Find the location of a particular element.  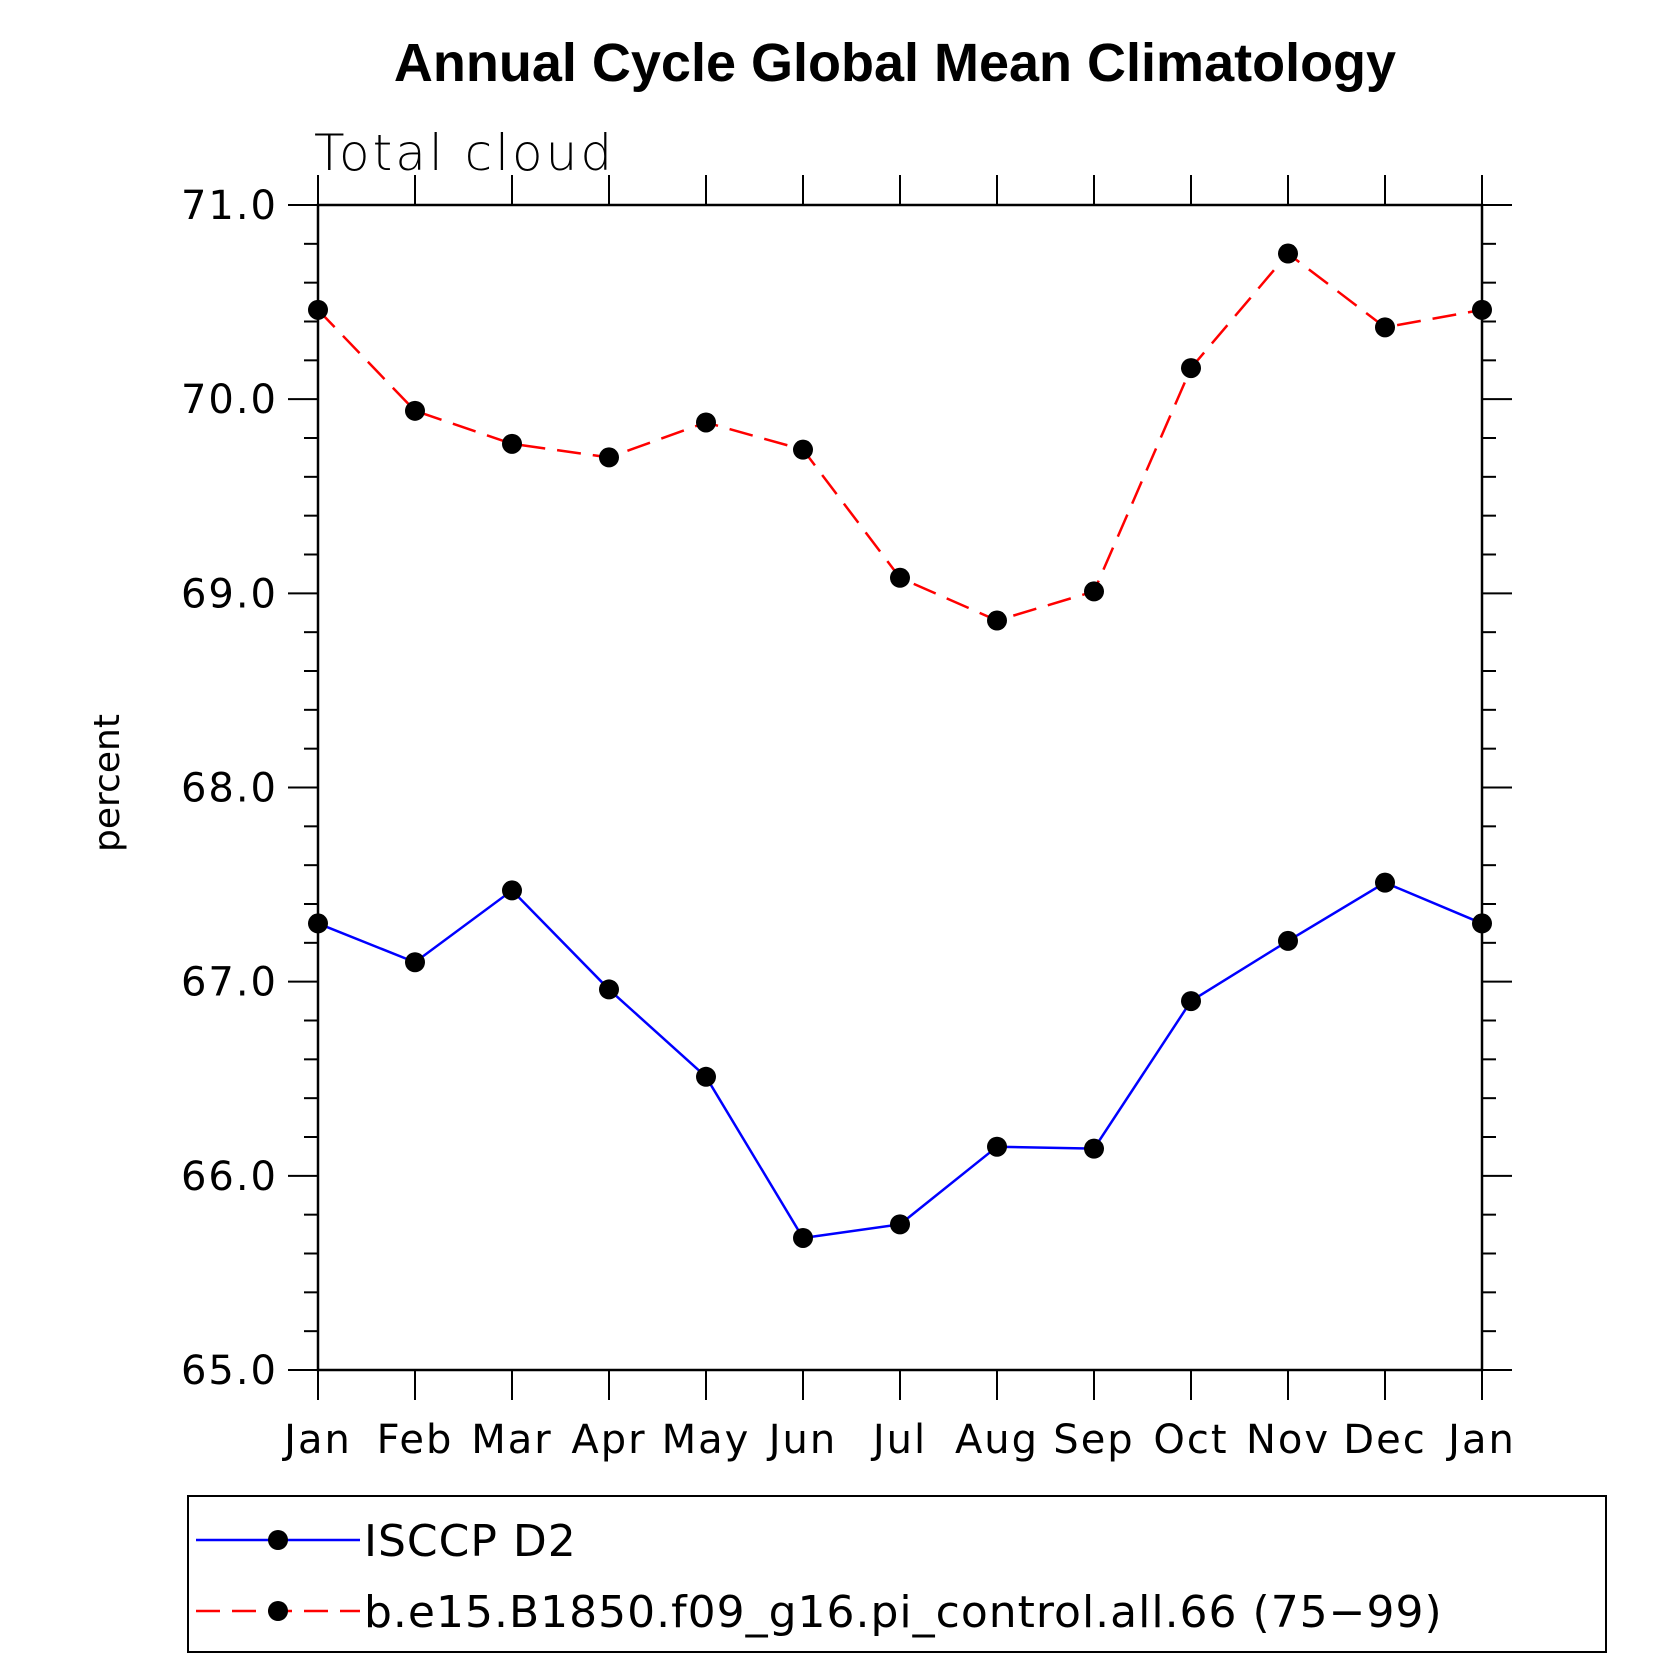

legend-box is located at coordinates (897, 1574).